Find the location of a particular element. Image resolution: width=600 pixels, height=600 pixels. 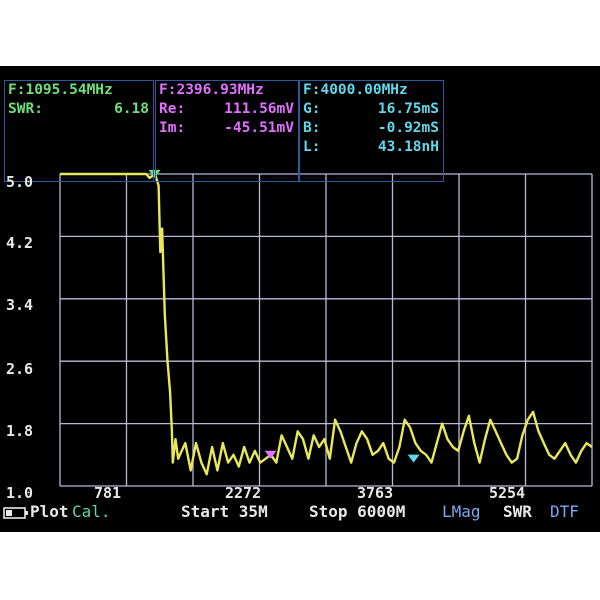

marker-2-im-value: -45.51mV is located at coordinates (259, 128).